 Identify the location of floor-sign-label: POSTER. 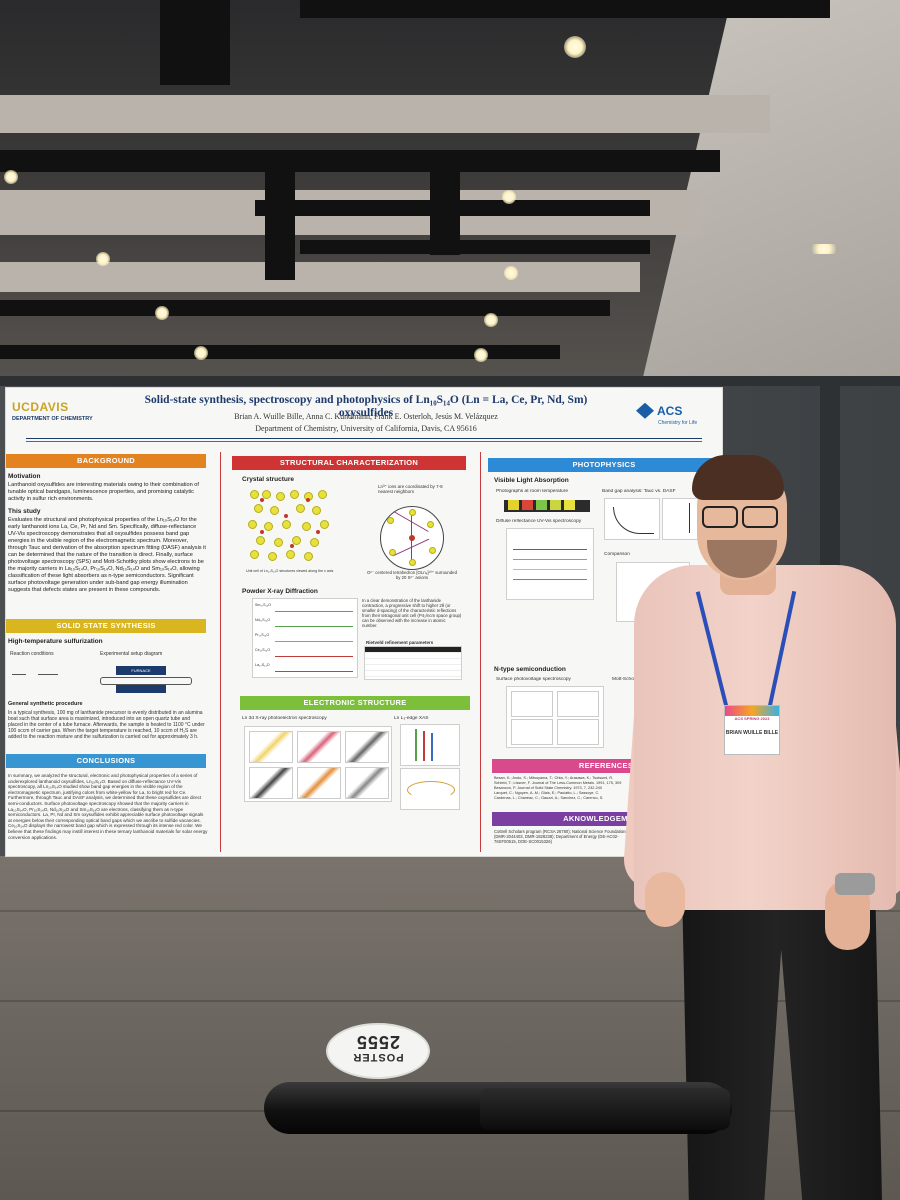
(378, 1057).